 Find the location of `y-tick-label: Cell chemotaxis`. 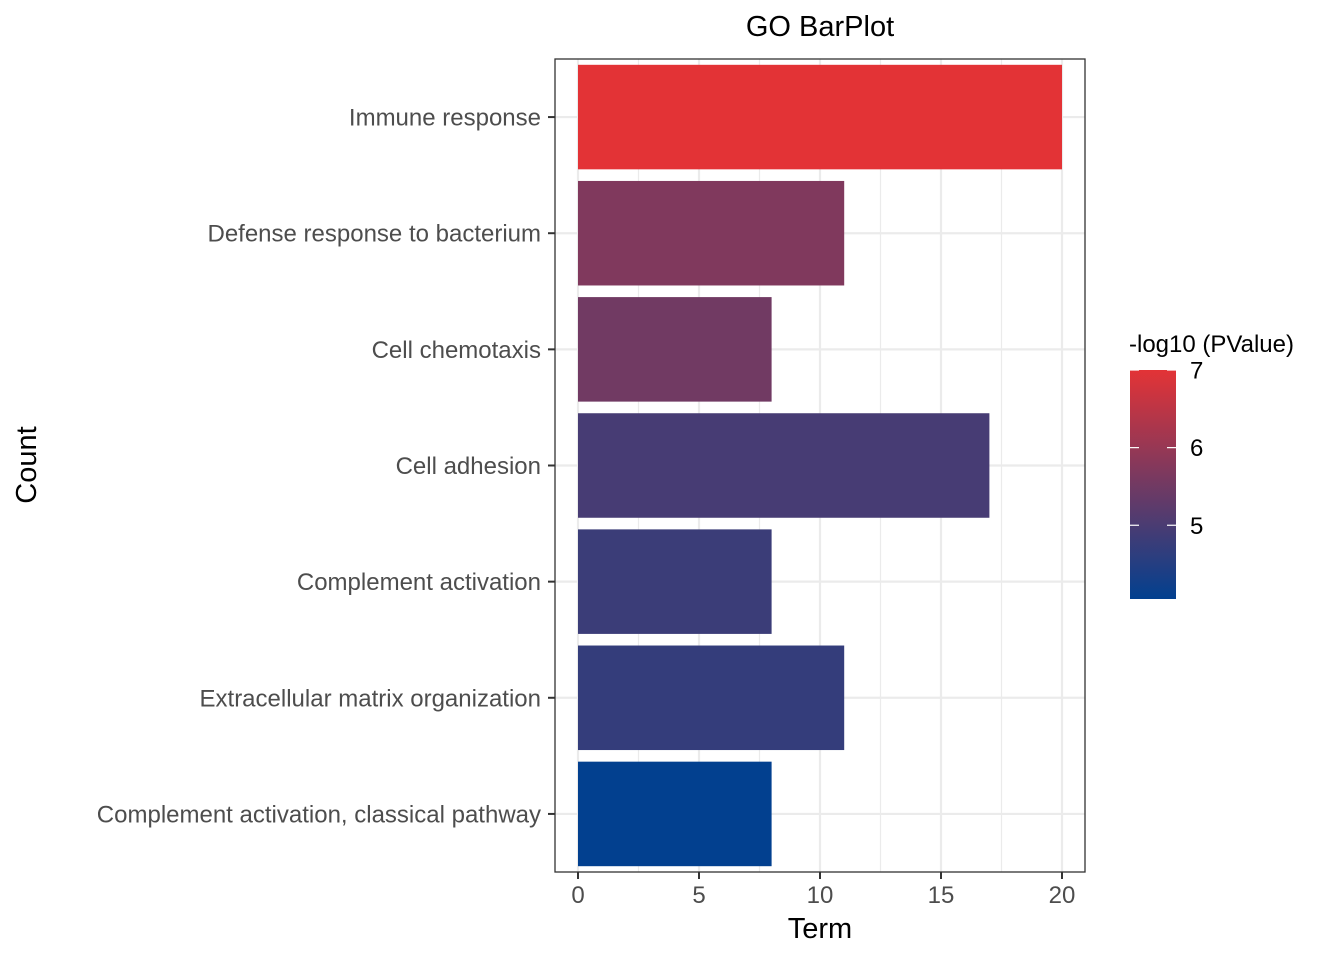

y-tick-label: Cell chemotaxis is located at coordinates (456, 350).